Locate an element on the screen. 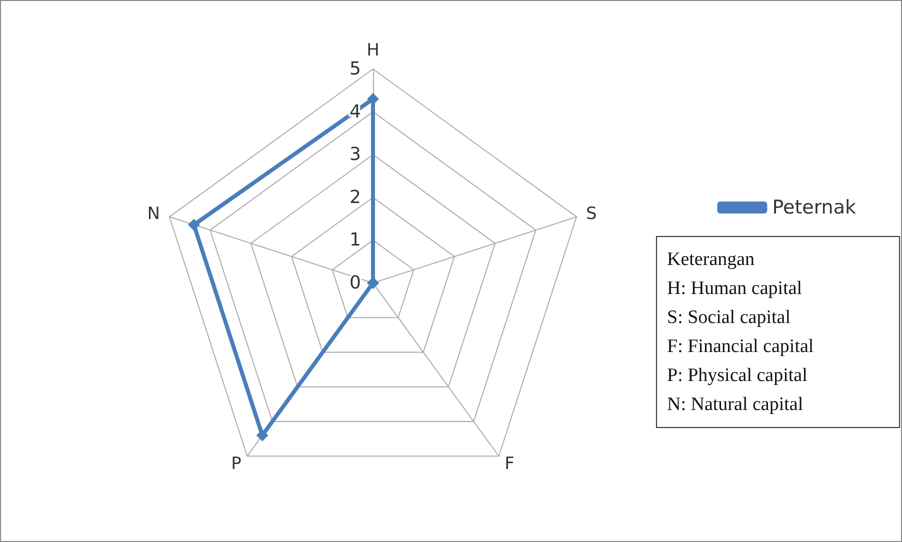  y-tick-label: 0 is located at coordinates (355, 283).